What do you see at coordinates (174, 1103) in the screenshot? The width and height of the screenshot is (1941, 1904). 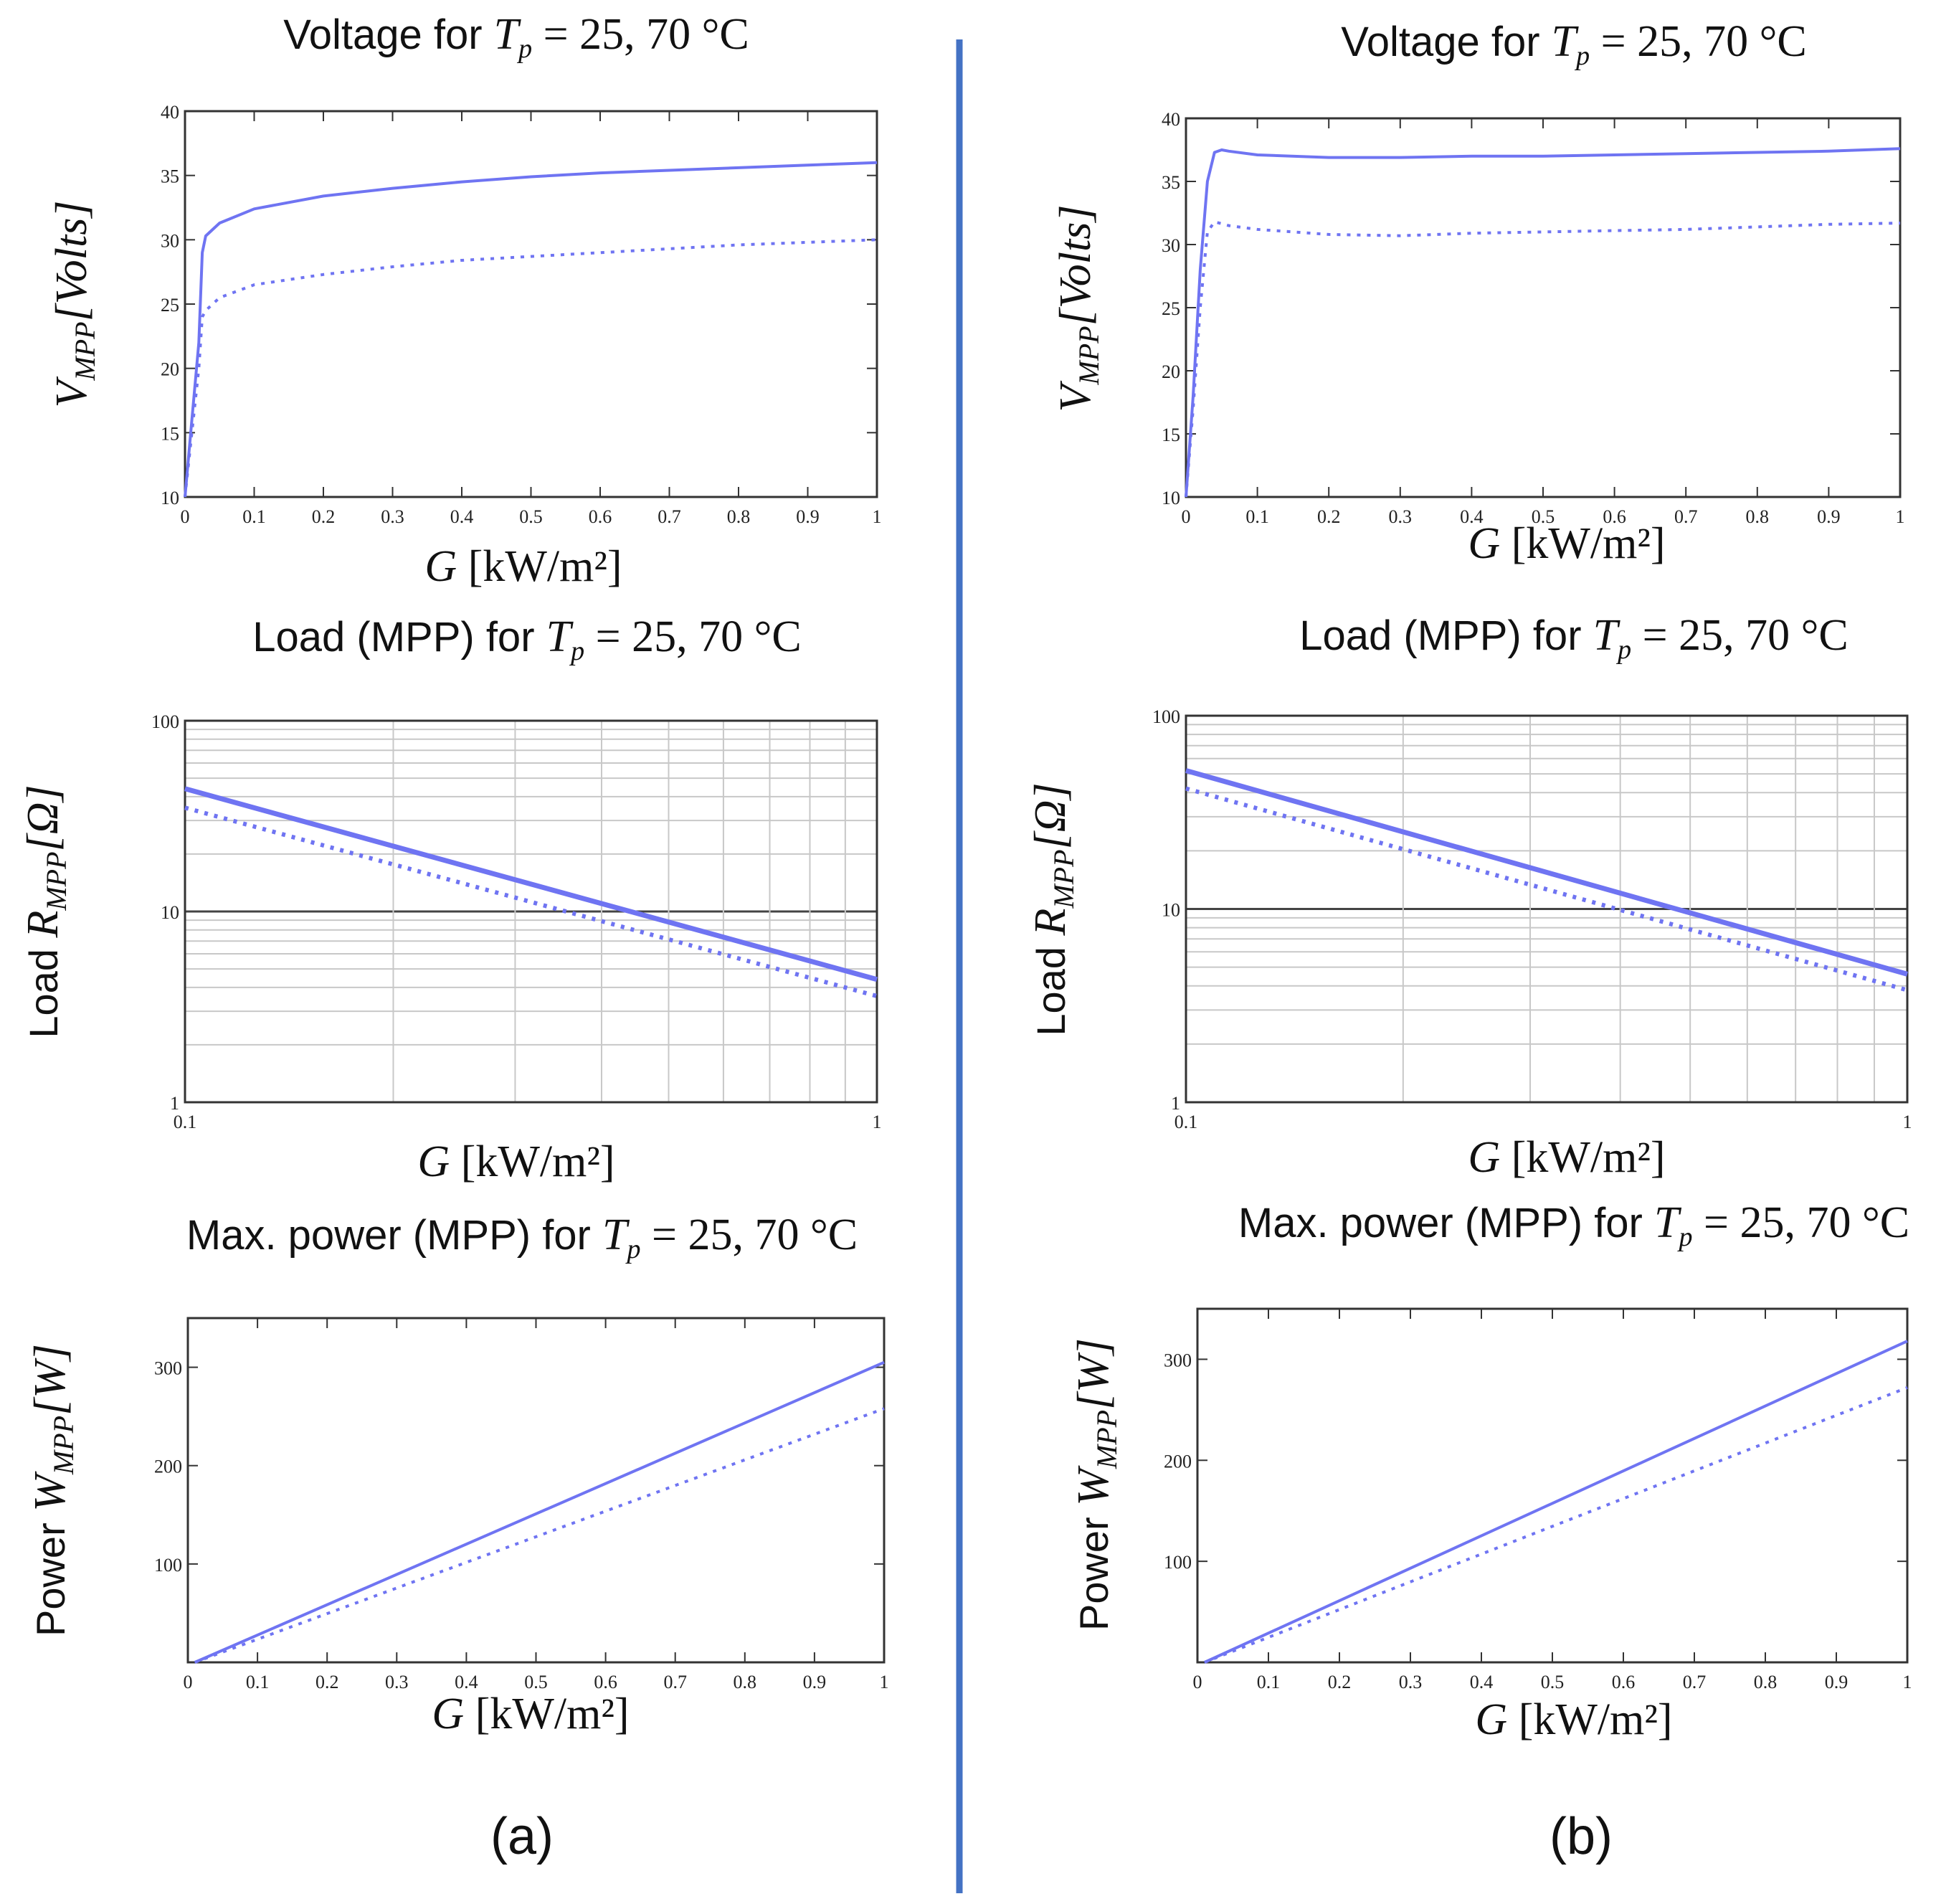 I see `y-tick-label: 1` at bounding box center [174, 1103].